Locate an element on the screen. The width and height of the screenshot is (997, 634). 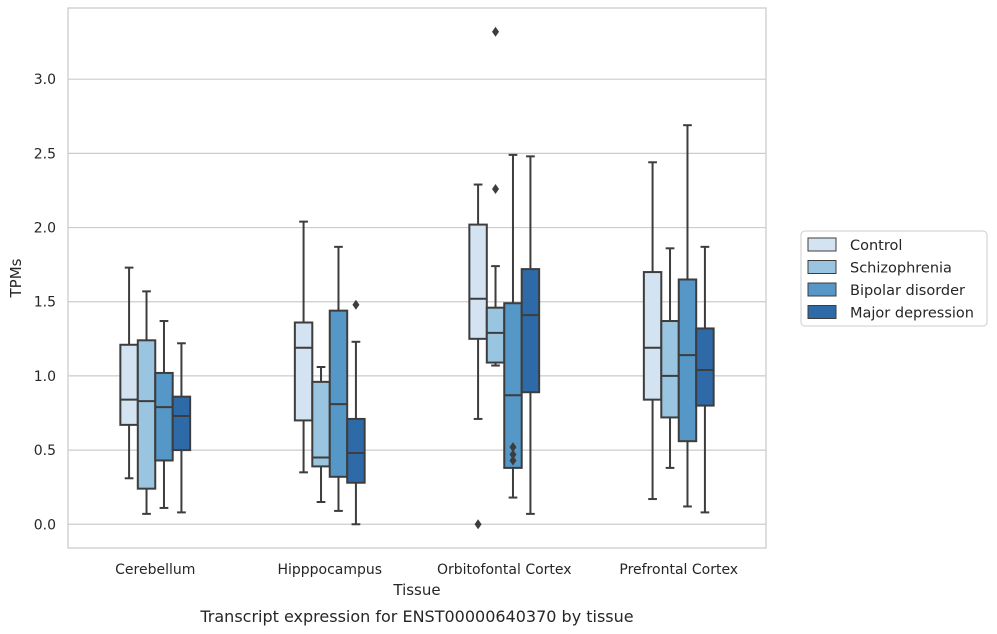
legend-frame is located at coordinates (894, 278).